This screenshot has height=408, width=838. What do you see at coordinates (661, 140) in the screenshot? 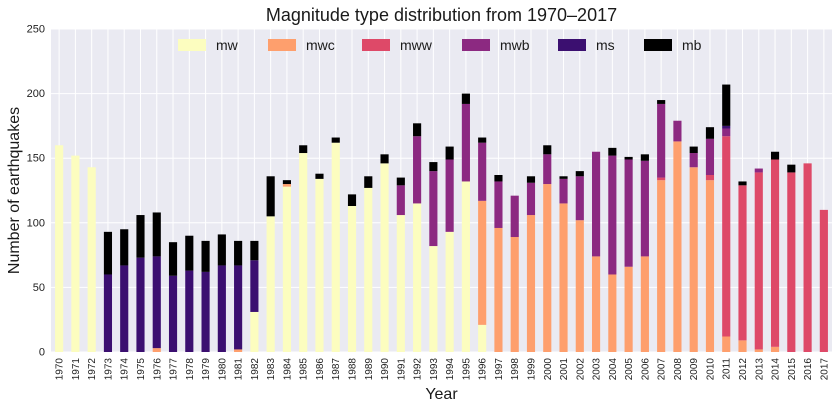
I see `bar-mwb-2007` at bounding box center [661, 140].